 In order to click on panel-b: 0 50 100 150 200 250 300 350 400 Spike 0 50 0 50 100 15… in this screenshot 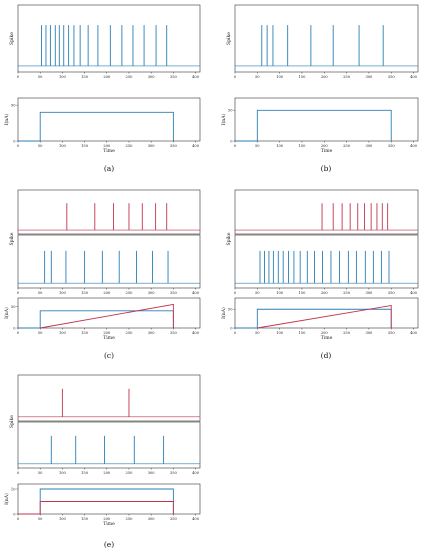, I will do `click(319, 88)`.